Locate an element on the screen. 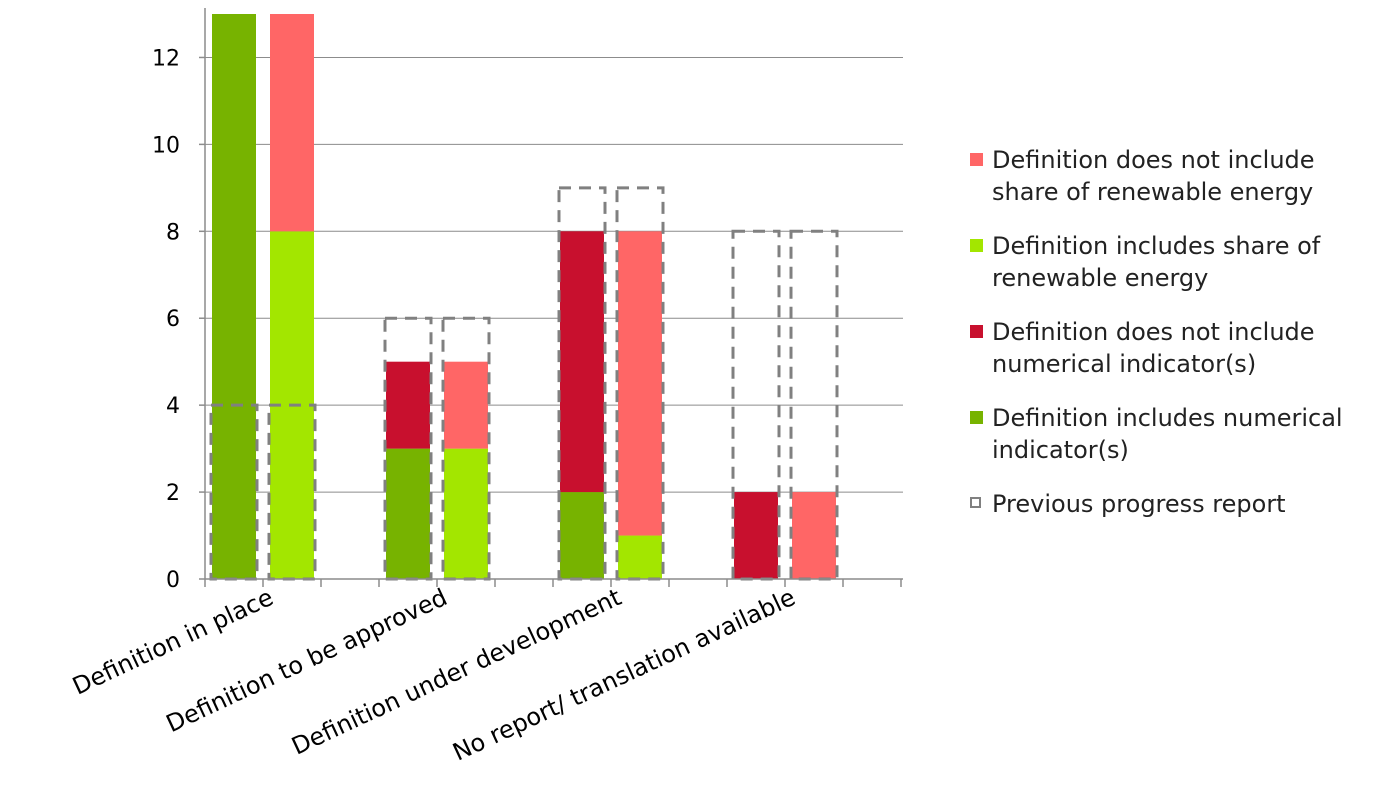 This screenshot has width=1389, height=804. x-category-label: Definition to be approved is located at coordinates (307, 660).